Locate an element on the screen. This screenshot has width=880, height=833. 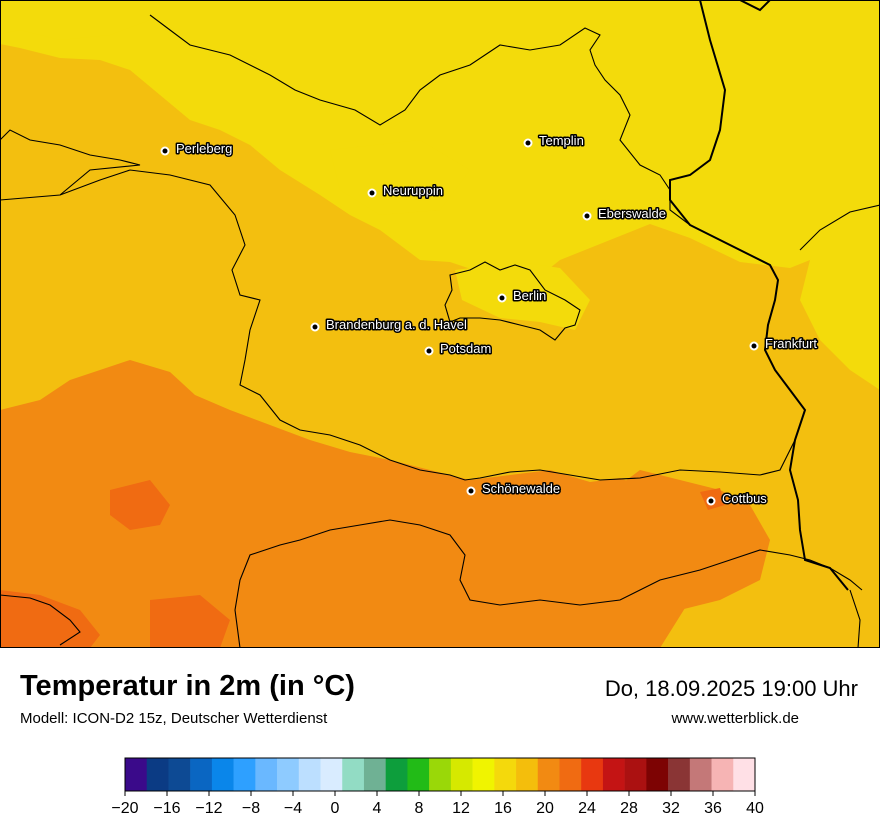
border-west-outer is located at coordinates (70, 165).